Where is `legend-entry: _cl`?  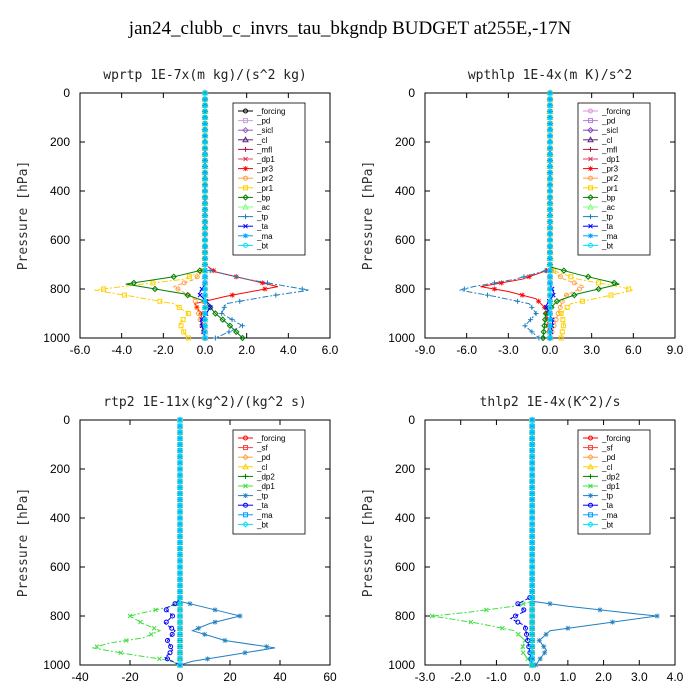
legend-entry: _cl is located at coordinates (261, 140).